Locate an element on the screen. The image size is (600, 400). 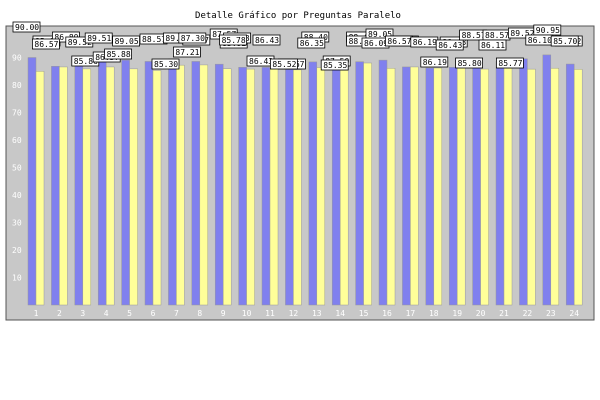
y-tick-label: 30 is located at coordinates (17, 223).